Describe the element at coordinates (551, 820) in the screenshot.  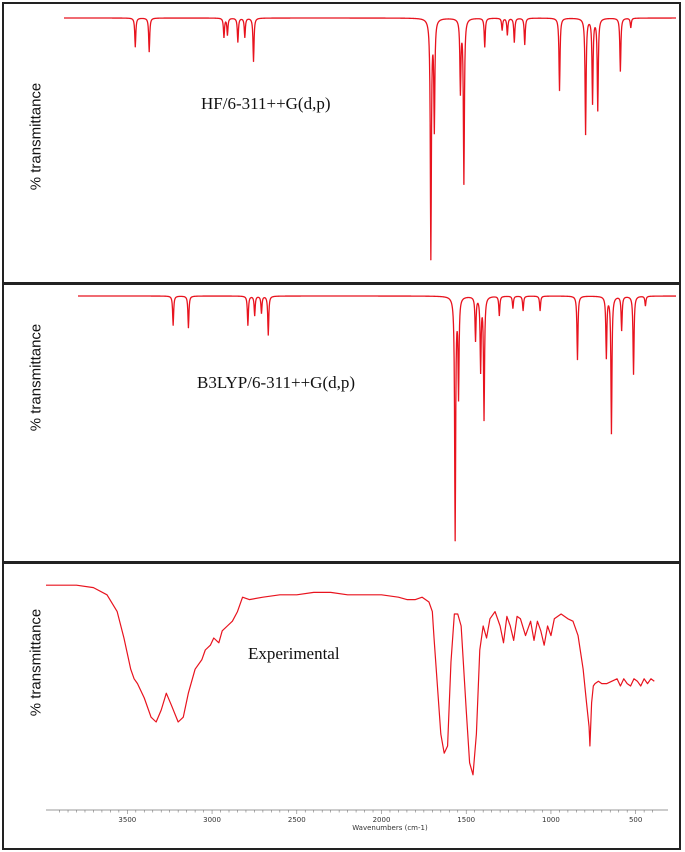
I see `x-tick-label: 1000` at that location.